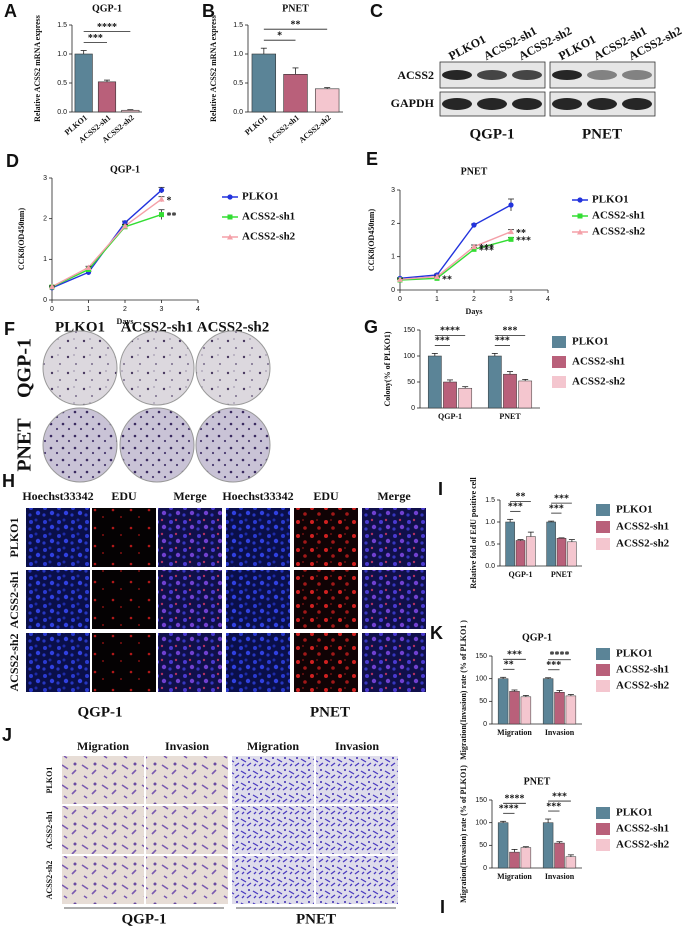 This screenshot has height=932, width=685. Describe the element at coordinates (357, 746) in the screenshot. I see `column-label: Invasion` at that location.